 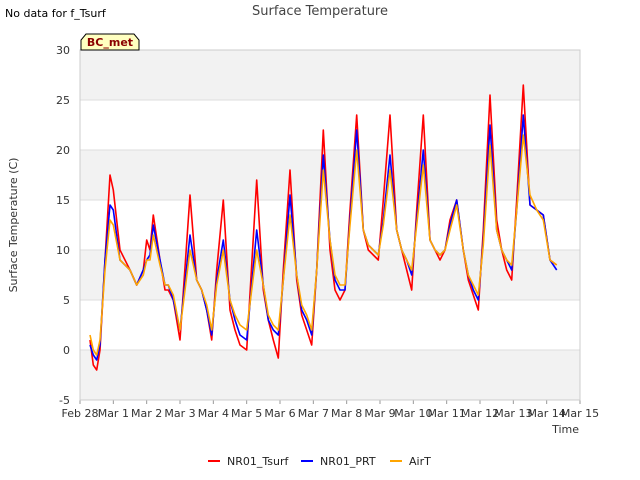 What do you see at coordinates (63, 250) in the screenshot?
I see `y-tick-label: 10` at bounding box center [63, 250].